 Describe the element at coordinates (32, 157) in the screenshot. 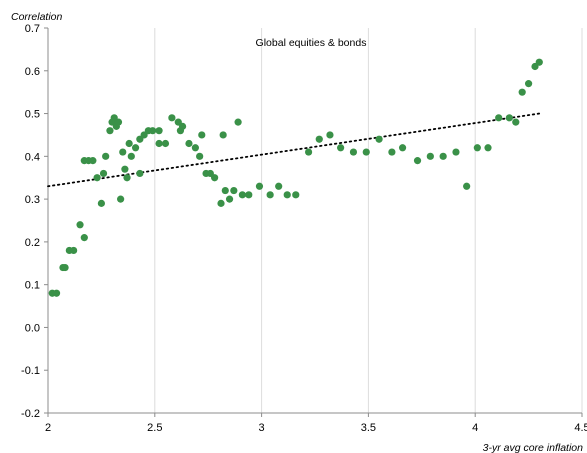

I see `y-tick-label: 0.4` at that location.